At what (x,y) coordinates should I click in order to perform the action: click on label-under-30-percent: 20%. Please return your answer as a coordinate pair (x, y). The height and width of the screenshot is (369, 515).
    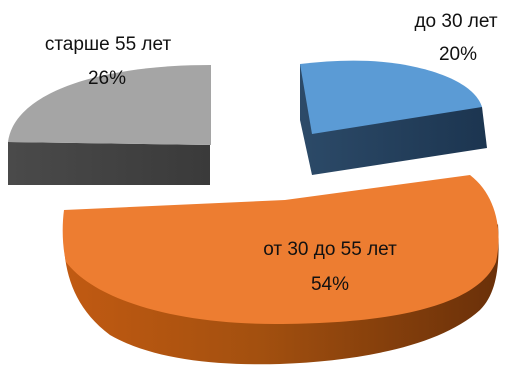
    Looking at the image, I should click on (458, 54).